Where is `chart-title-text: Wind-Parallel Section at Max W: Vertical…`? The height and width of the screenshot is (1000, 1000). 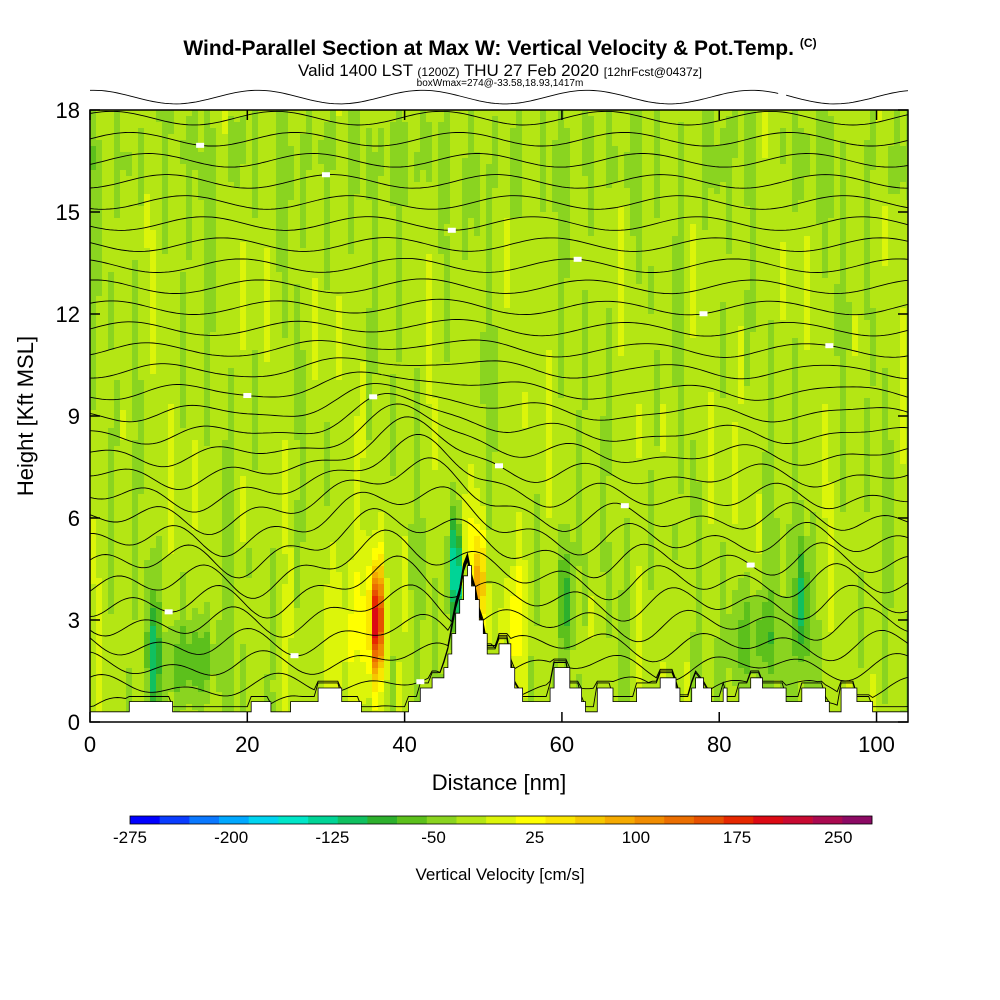
chart-title-text: Wind-Parallel Section at Max W: Vertical… is located at coordinates (488, 48).